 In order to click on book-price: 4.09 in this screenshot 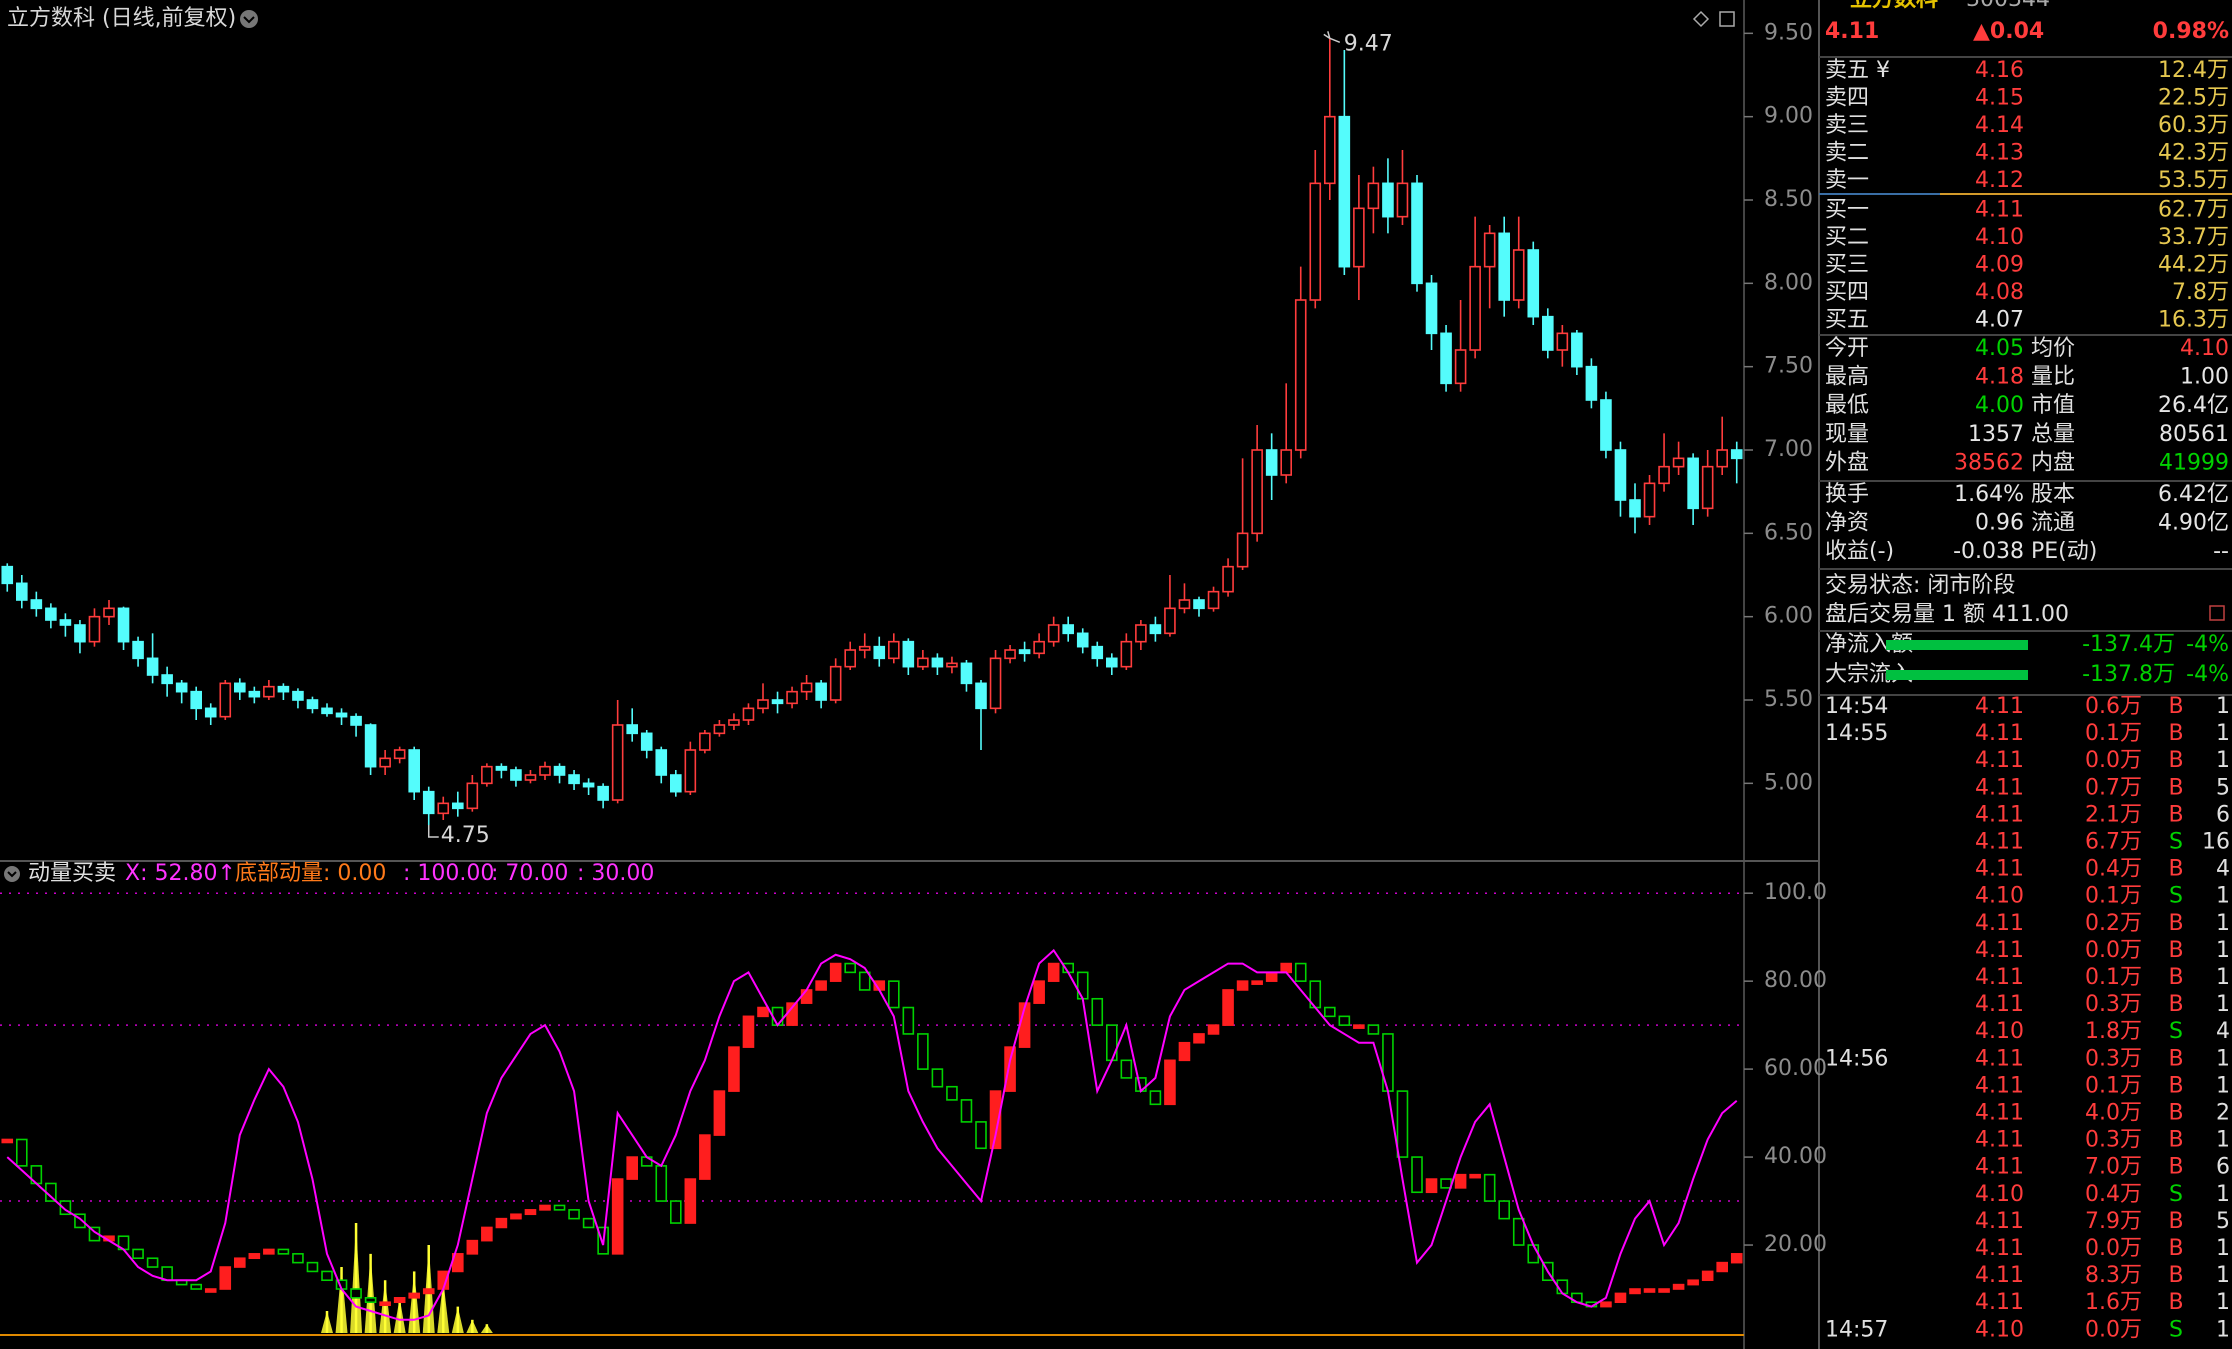, I will do `click(1999, 265)`.